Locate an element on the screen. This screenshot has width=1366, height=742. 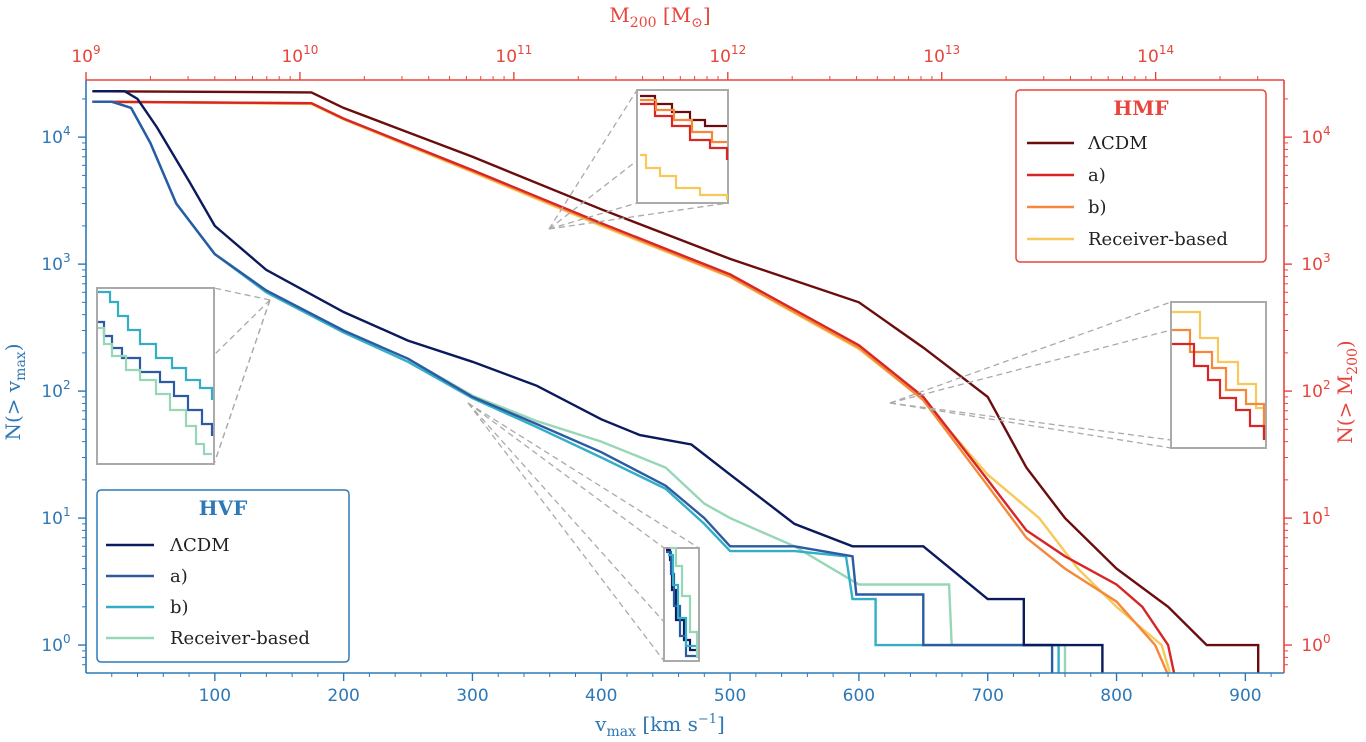
top-tick-label-13: 1013 is located at coordinates (941, 55).